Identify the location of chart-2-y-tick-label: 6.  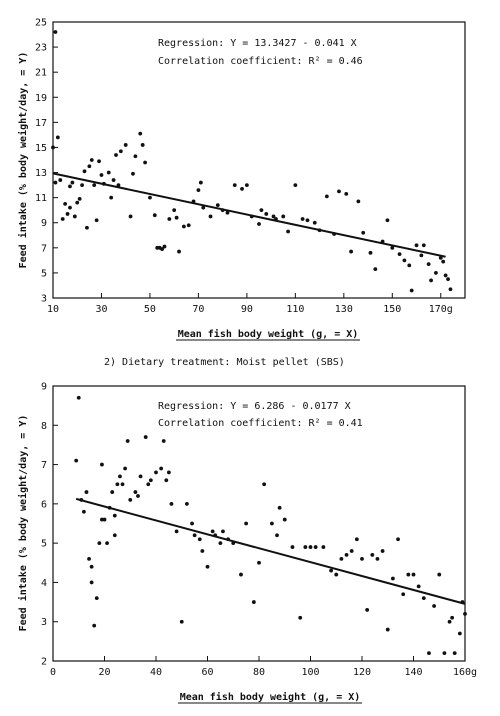
(44, 504).